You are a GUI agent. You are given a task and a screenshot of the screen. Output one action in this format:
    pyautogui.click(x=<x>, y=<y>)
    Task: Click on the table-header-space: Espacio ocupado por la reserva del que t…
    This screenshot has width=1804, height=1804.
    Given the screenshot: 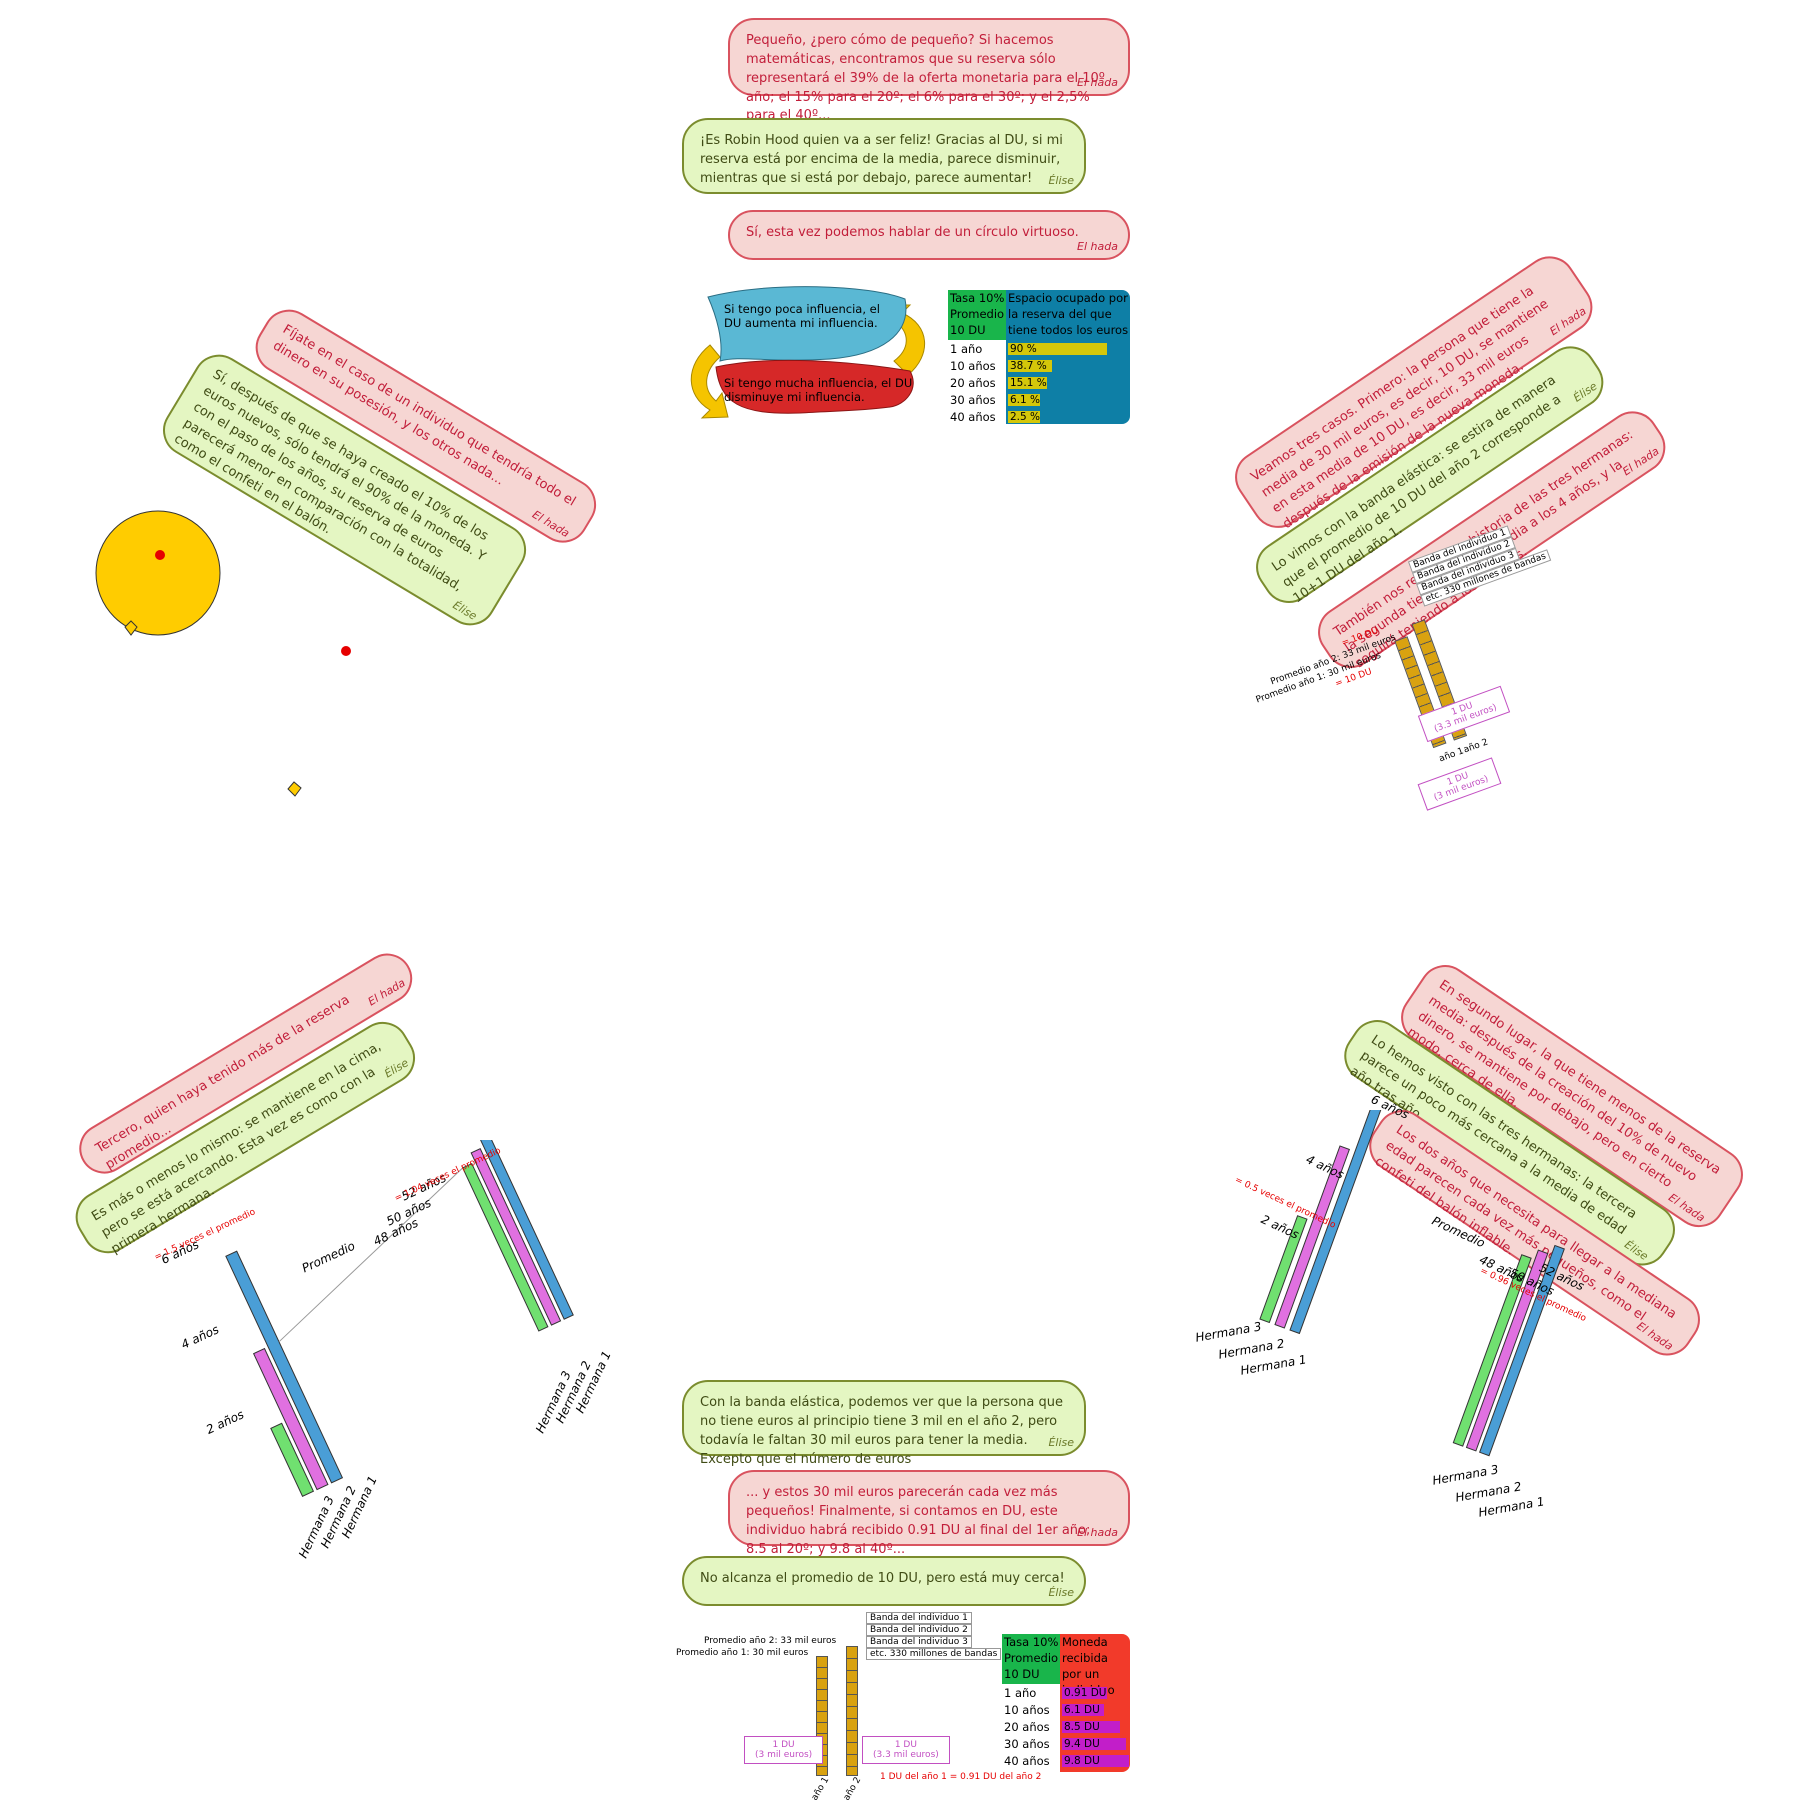 What is the action you would take?
    pyautogui.click(x=1068, y=314)
    